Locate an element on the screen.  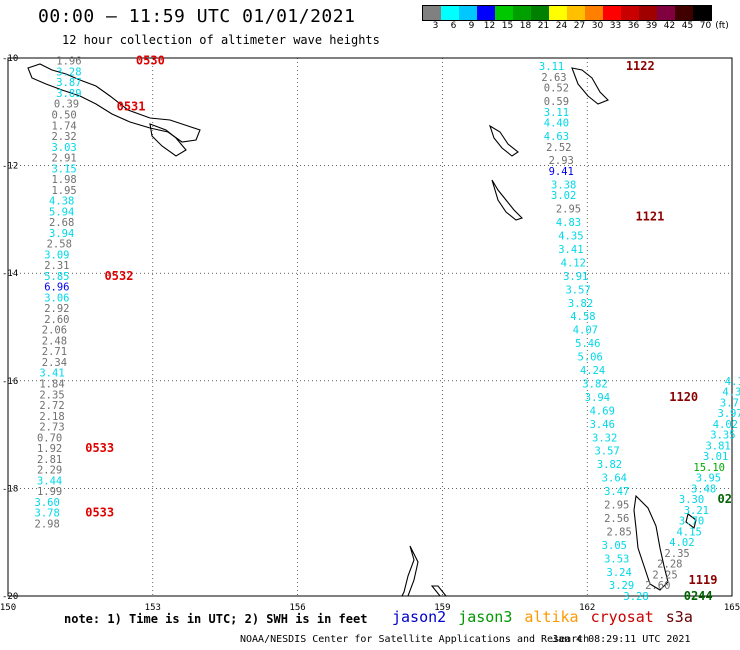
wave-height-label: 4.24 is located at coordinates (592, 371).